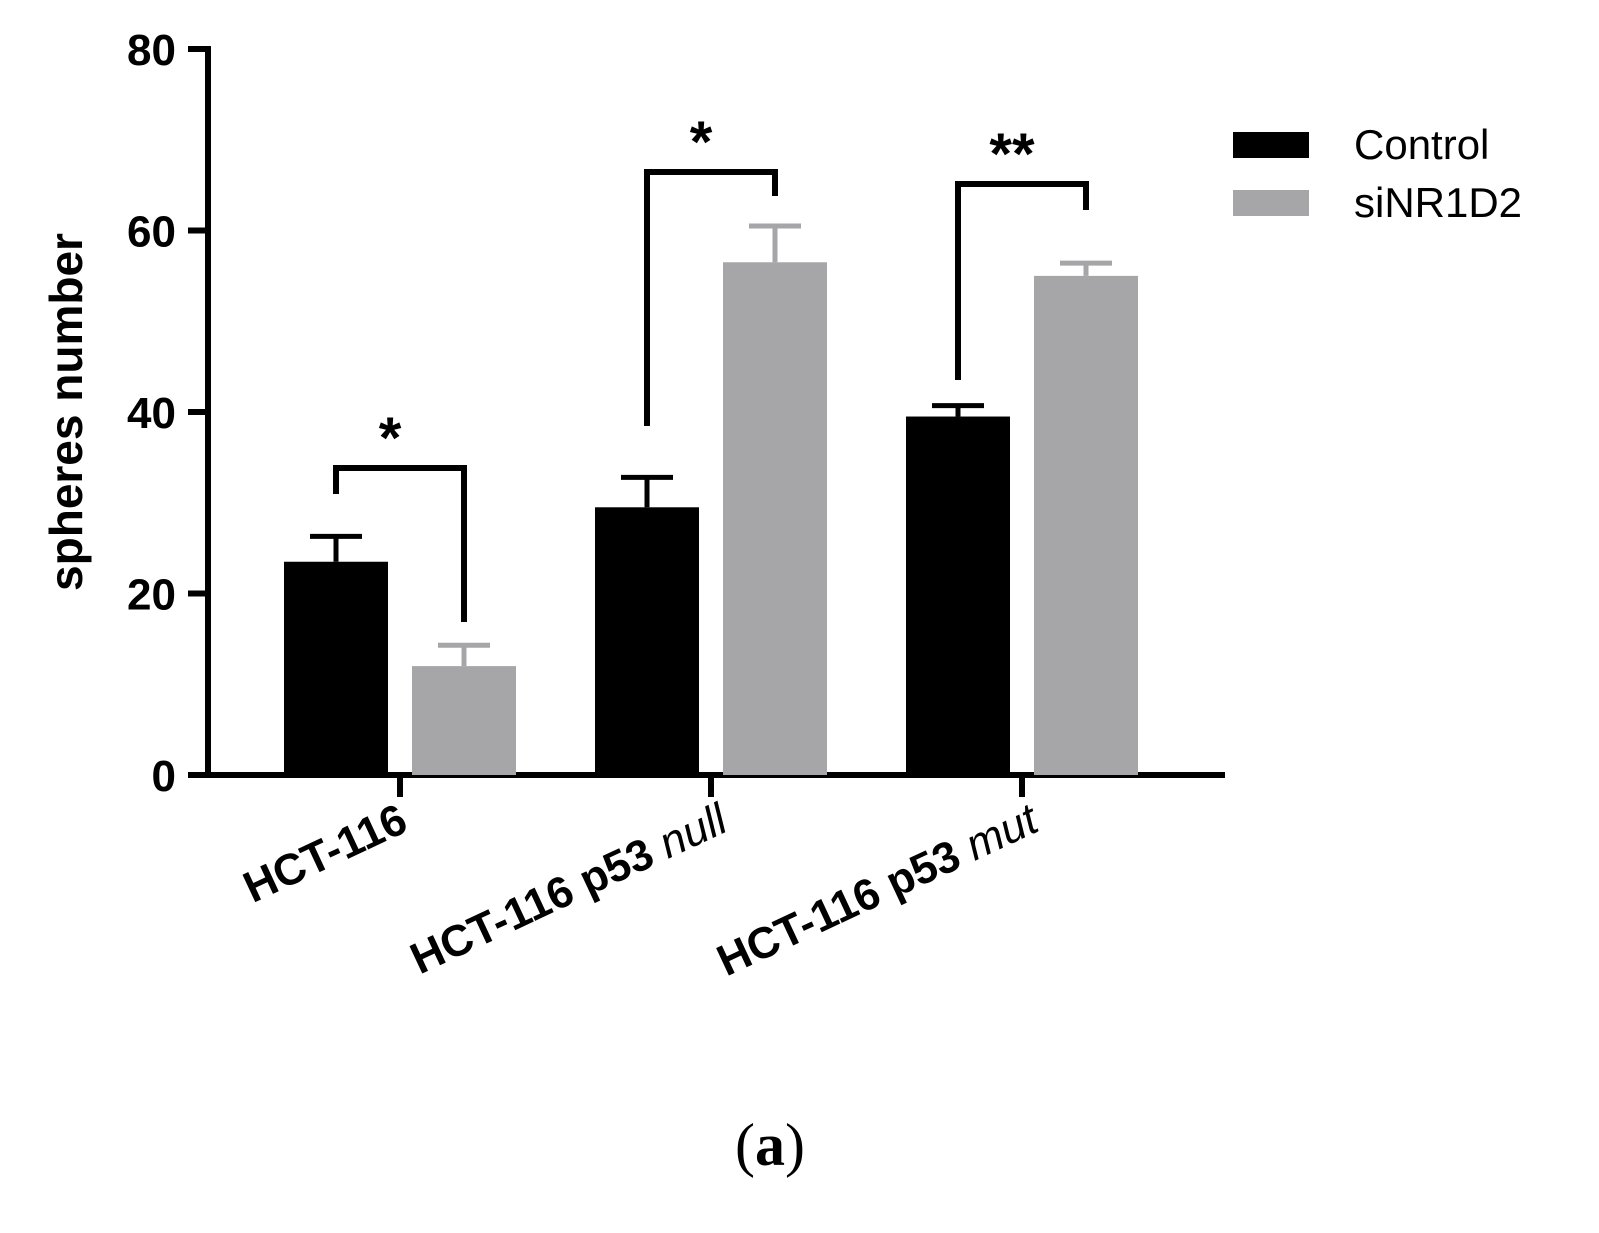 This screenshot has width=1599, height=1233. What do you see at coordinates (151, 232) in the screenshot?
I see `y-tick-label: 60` at bounding box center [151, 232].